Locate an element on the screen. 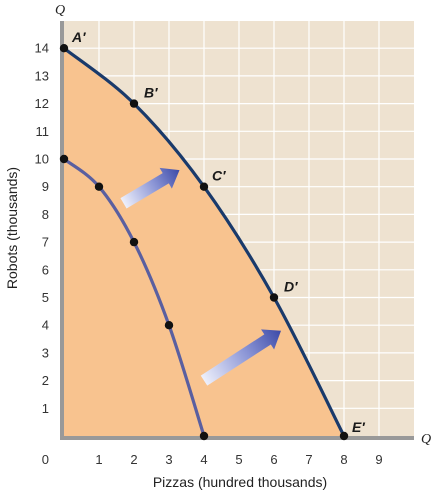 The width and height of the screenshot is (434, 492). x-axis-title: Pizzas (hundred thousands) is located at coordinates (240, 482).